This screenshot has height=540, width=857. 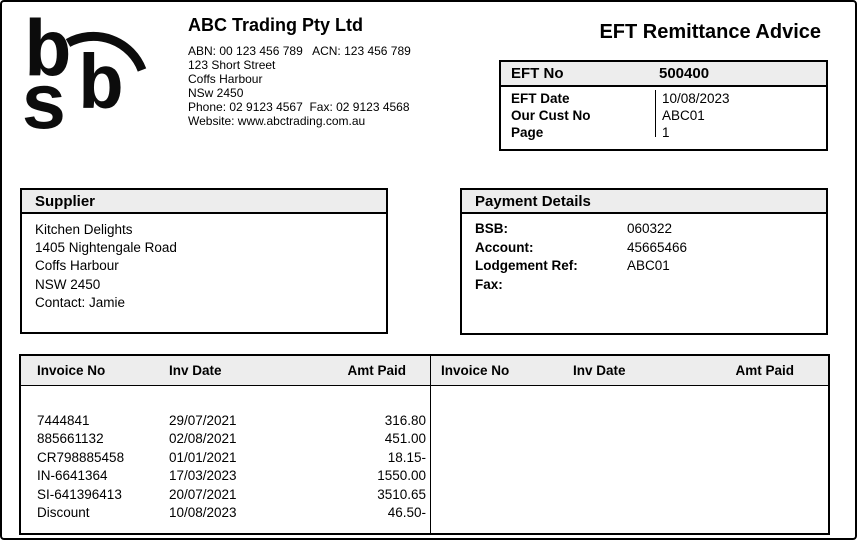 What do you see at coordinates (63, 513) in the screenshot?
I see `invoice-no-cell: Discount` at bounding box center [63, 513].